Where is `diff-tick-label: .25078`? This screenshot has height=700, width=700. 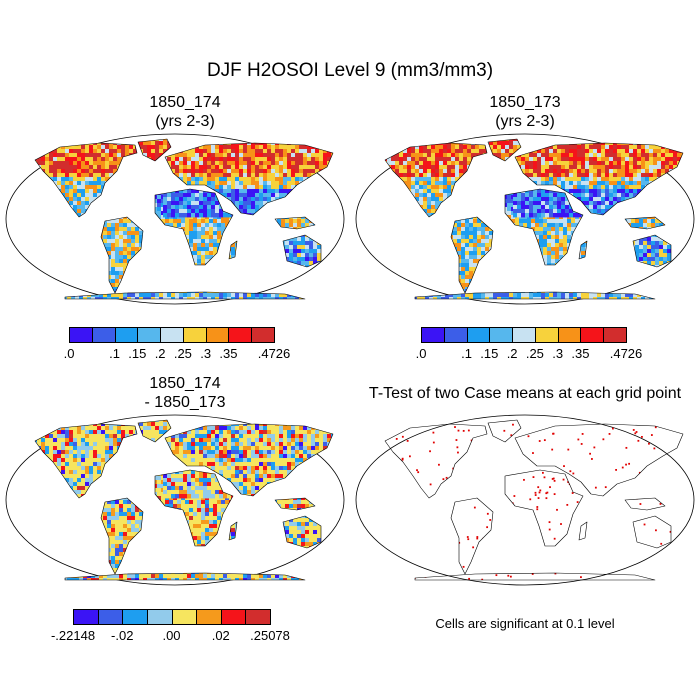 diff-tick-label: .25078 is located at coordinates (270, 635).